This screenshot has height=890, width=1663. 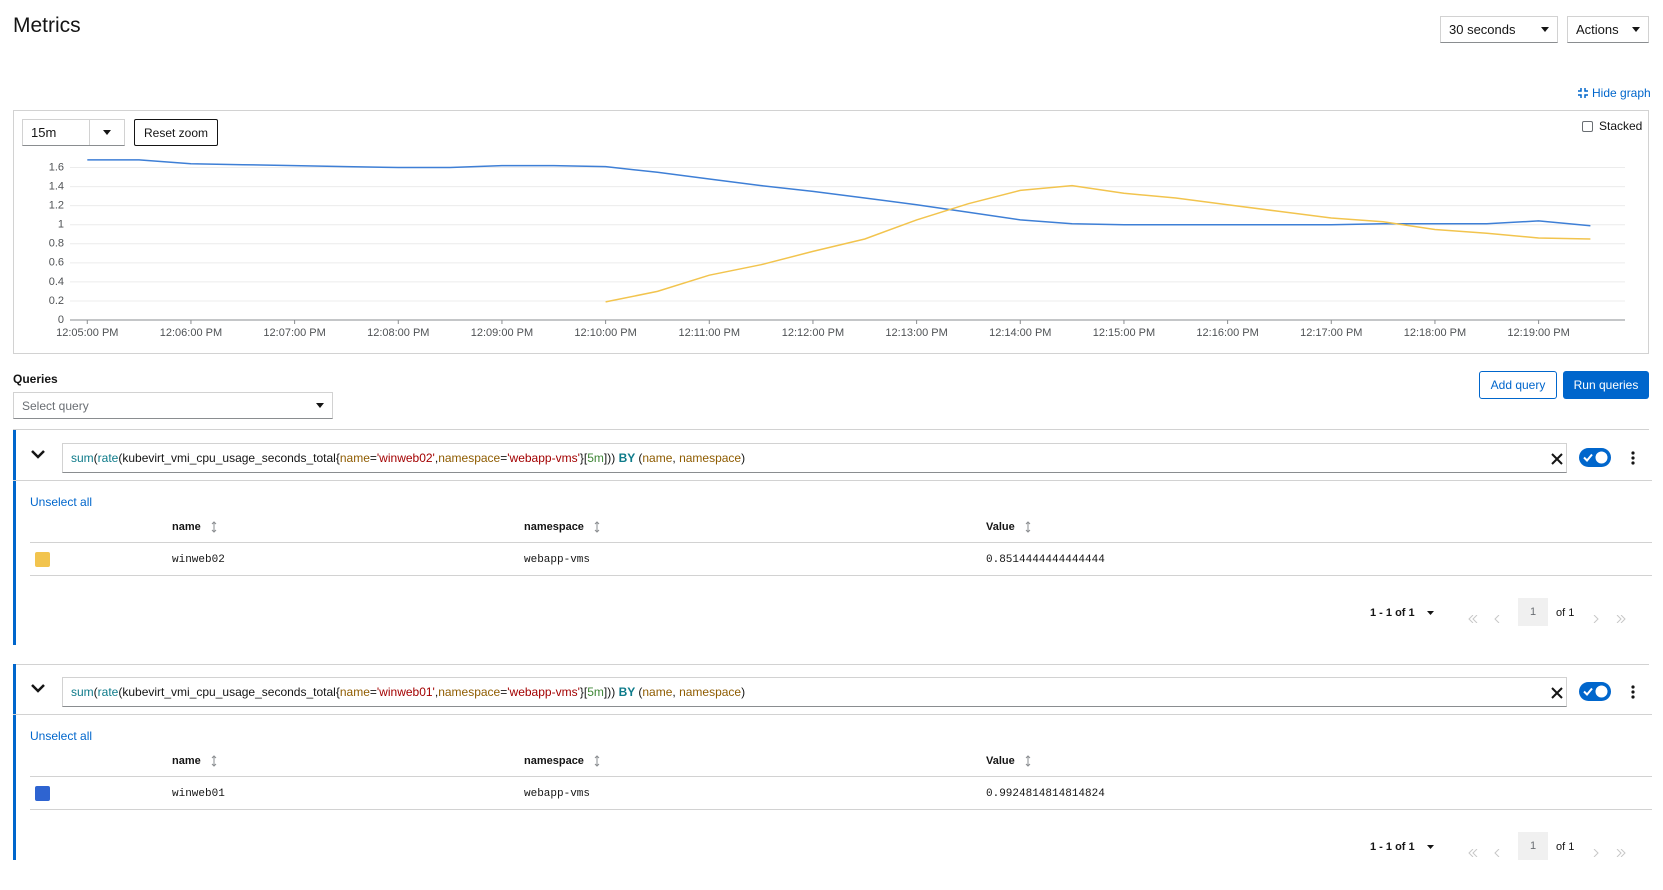 I want to click on add-query-button: Add query, so click(x=1518, y=385).